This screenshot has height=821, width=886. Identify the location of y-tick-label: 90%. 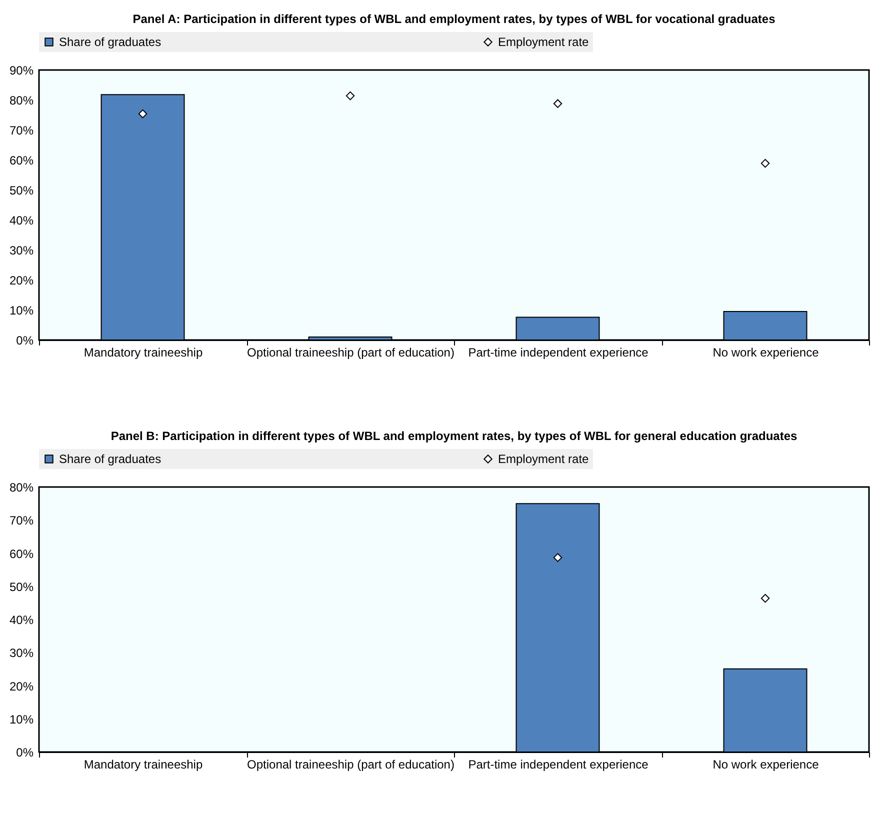
(21, 71).